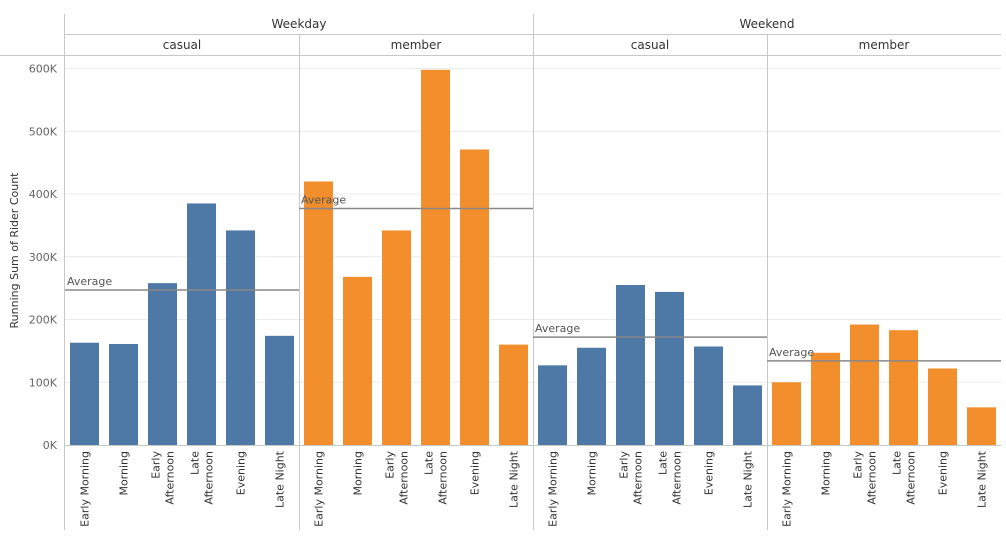  I want to click on y-tick-label: 200K, so click(43, 320).